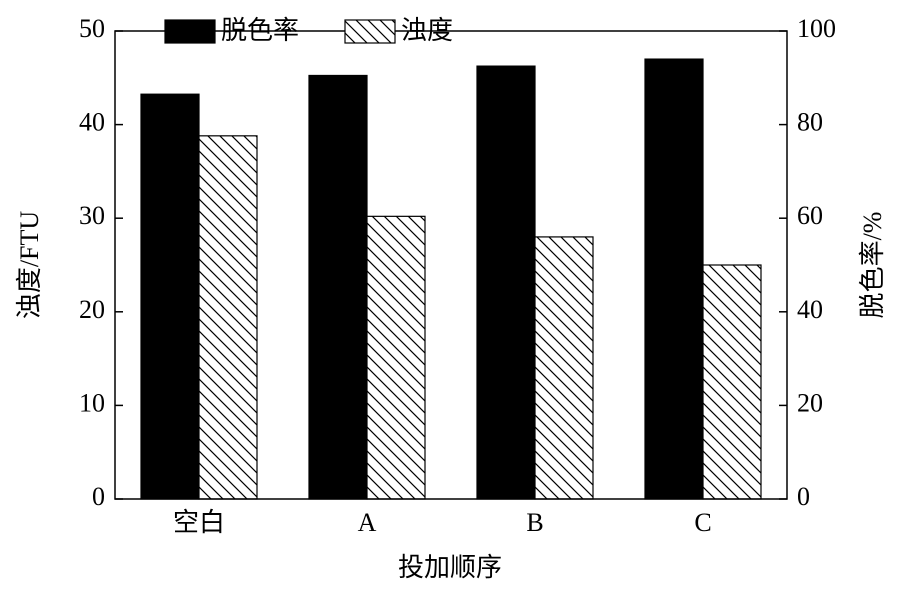 The height and width of the screenshot is (605, 900). What do you see at coordinates (92, 215) in the screenshot?
I see `y-tick-label: 30` at bounding box center [92, 215].